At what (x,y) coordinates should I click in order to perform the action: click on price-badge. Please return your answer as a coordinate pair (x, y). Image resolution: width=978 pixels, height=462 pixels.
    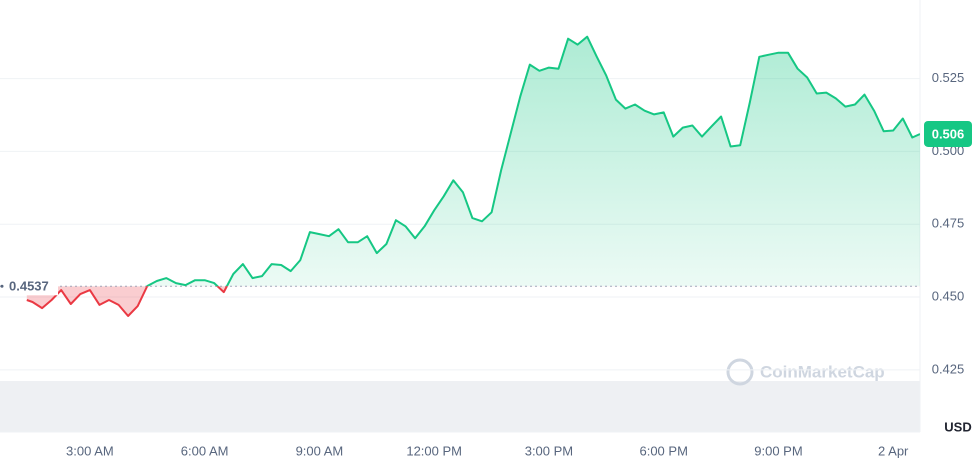
    Looking at the image, I should click on (948, 133).